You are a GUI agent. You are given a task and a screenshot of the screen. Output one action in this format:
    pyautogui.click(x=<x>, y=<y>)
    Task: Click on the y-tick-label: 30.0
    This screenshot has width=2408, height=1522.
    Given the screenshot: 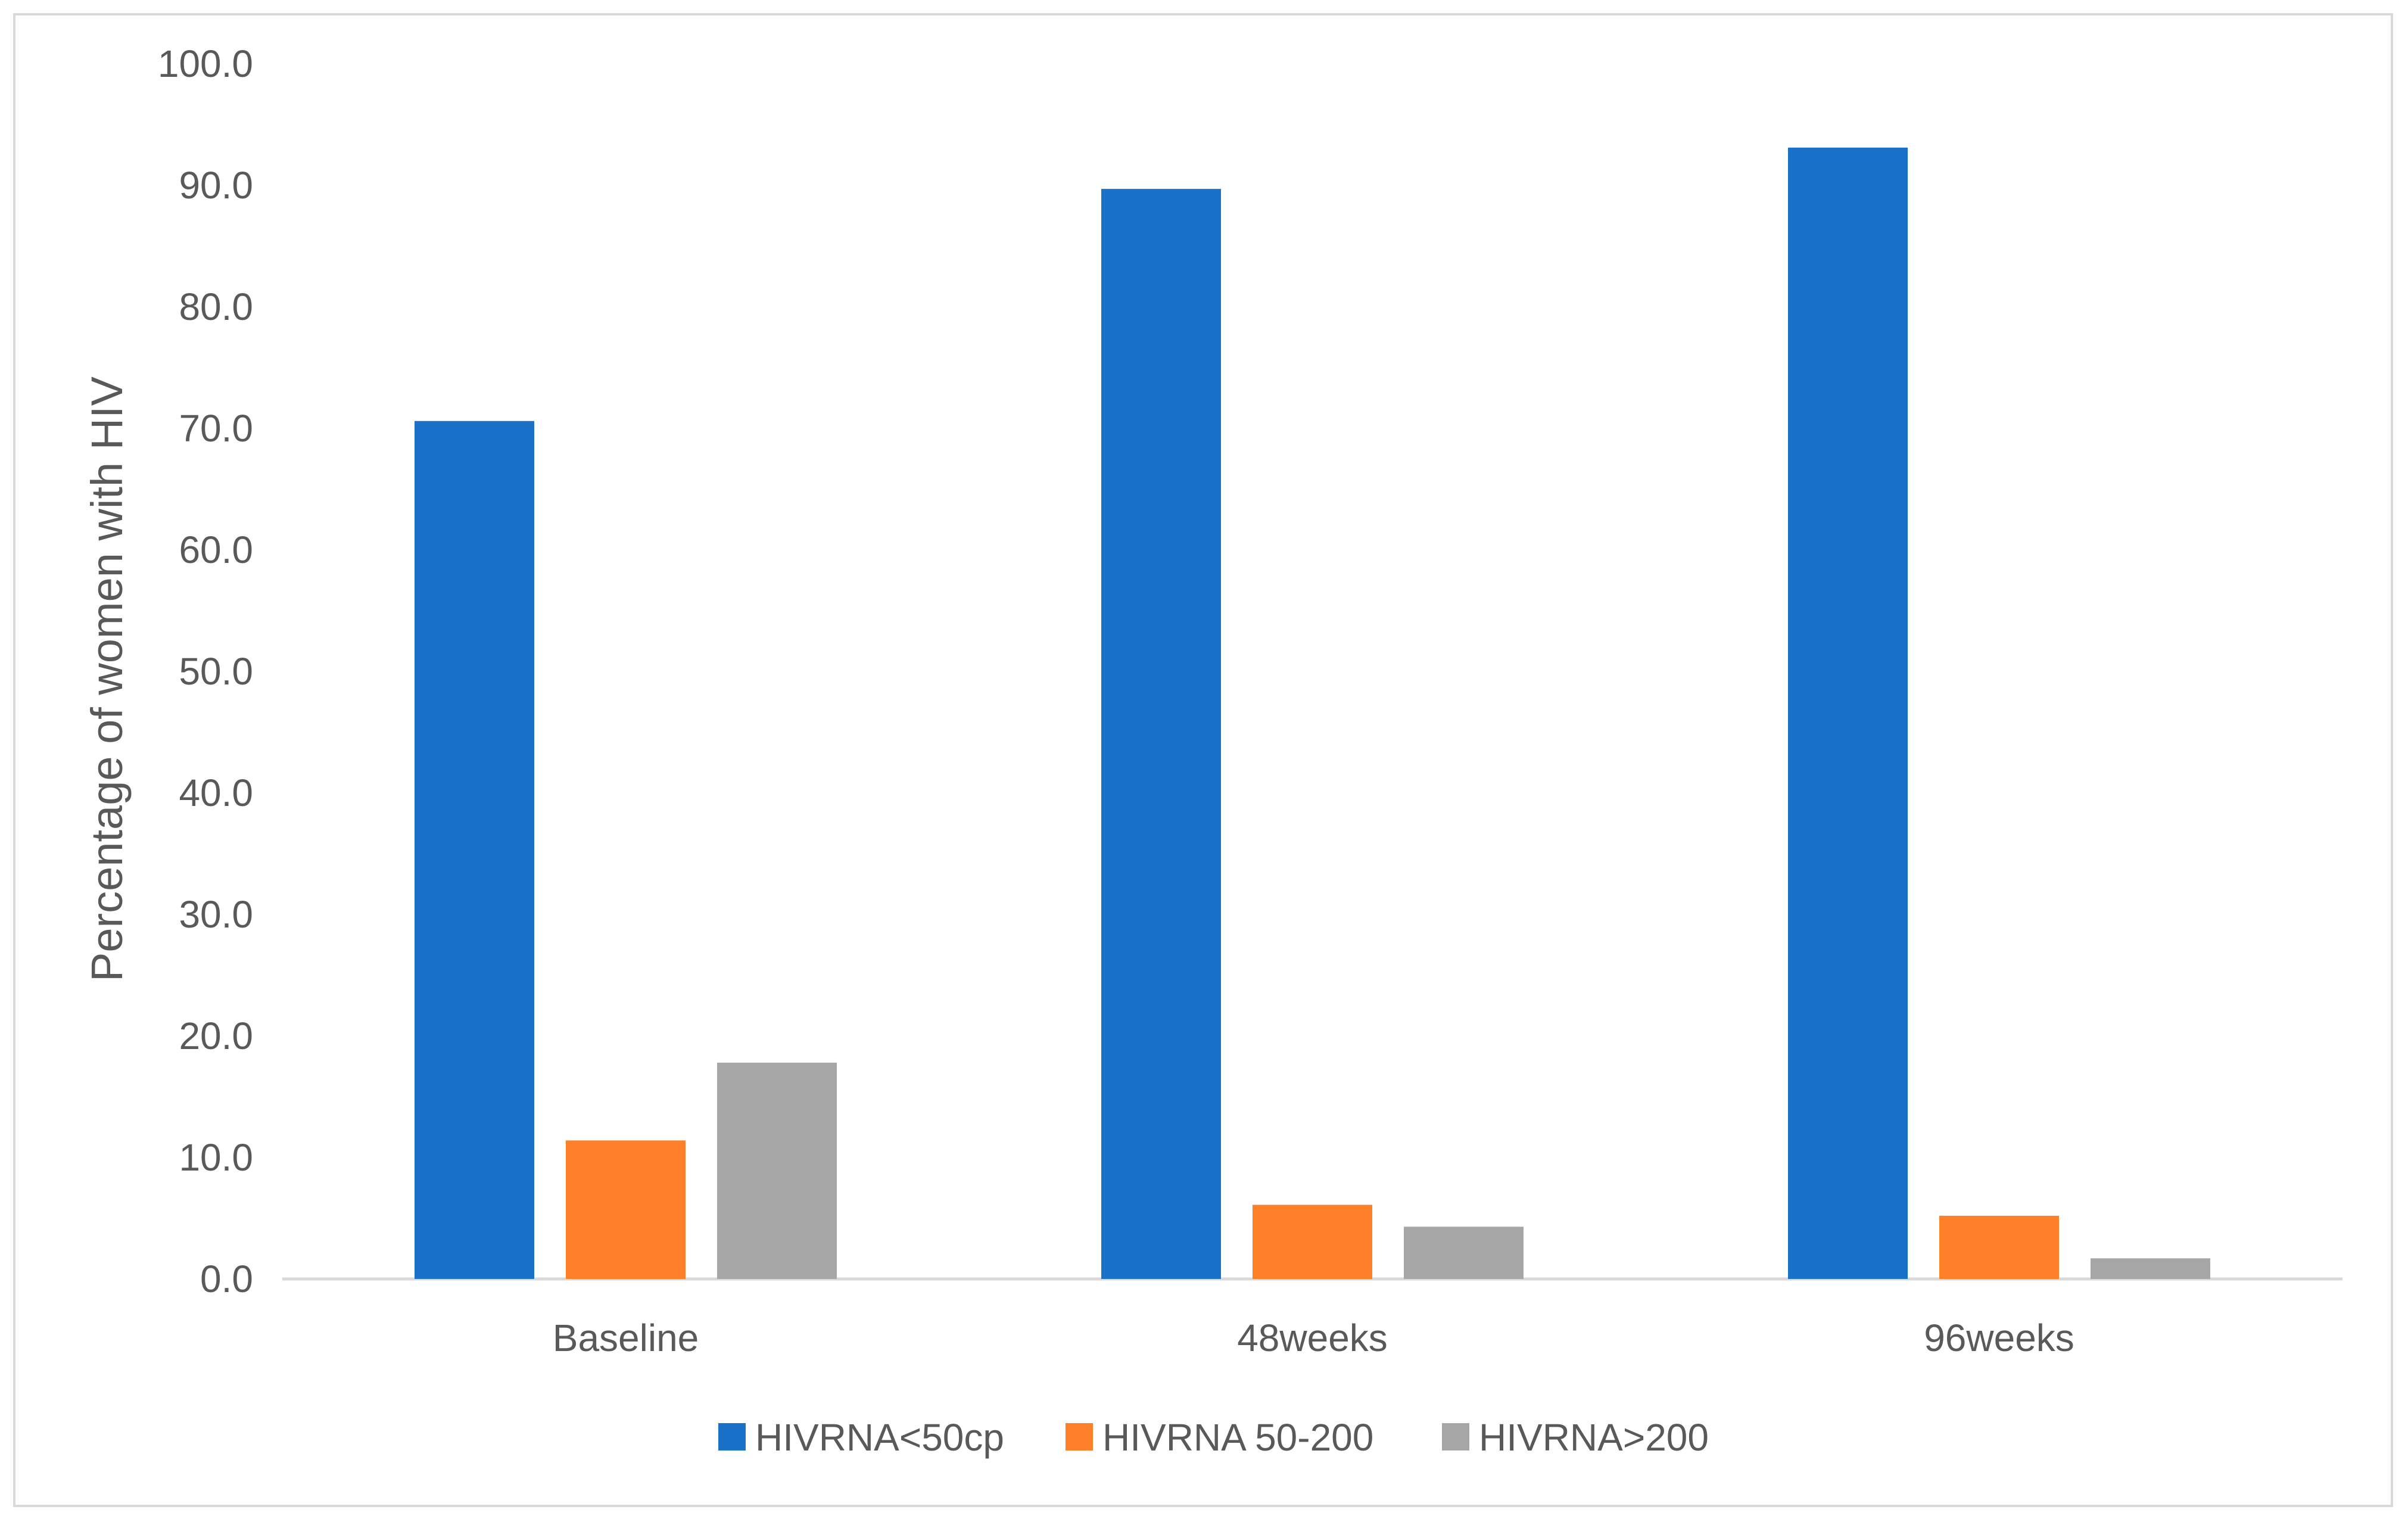 What is the action you would take?
    pyautogui.click(x=216, y=914)
    